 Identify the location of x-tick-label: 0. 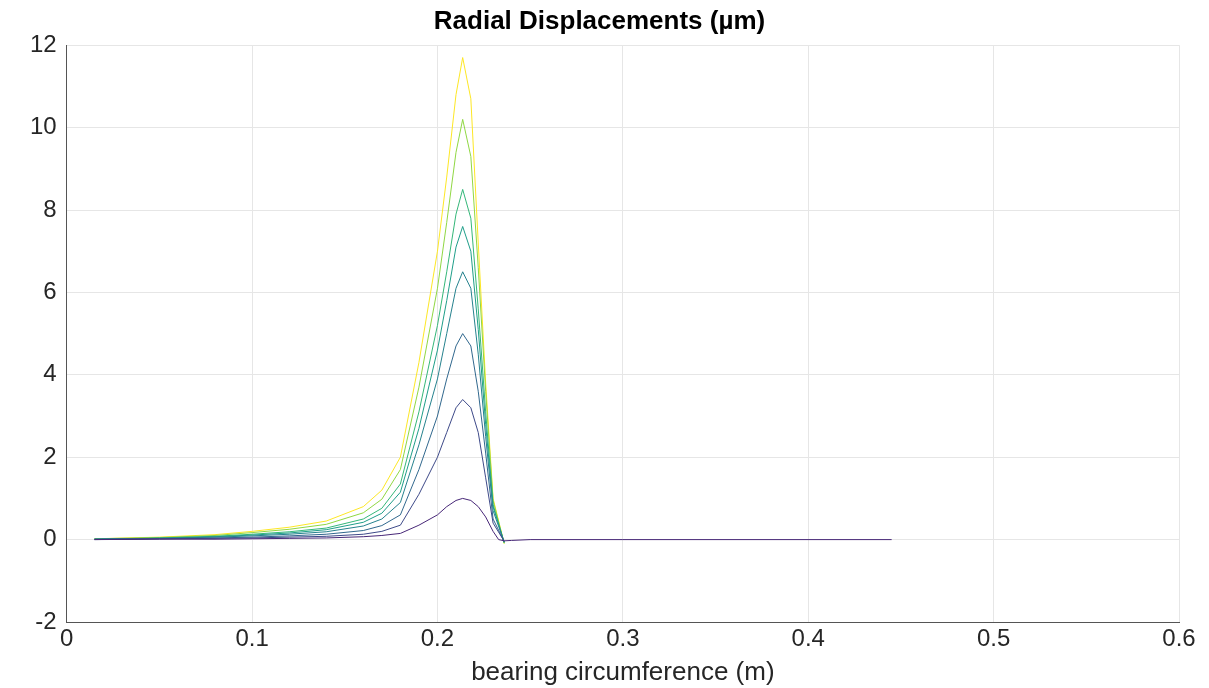
(67, 638).